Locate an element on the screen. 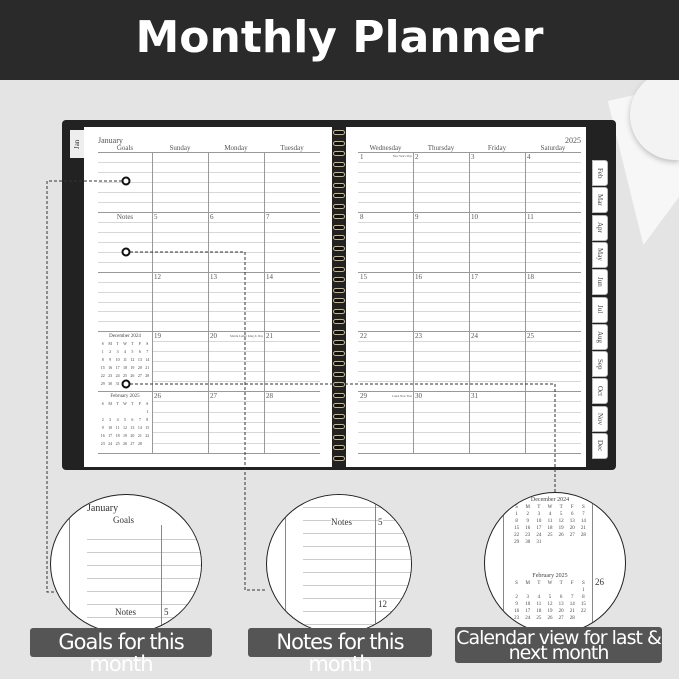 The height and width of the screenshot is (679, 679). tab-nov: Nov is located at coordinates (600, 418).